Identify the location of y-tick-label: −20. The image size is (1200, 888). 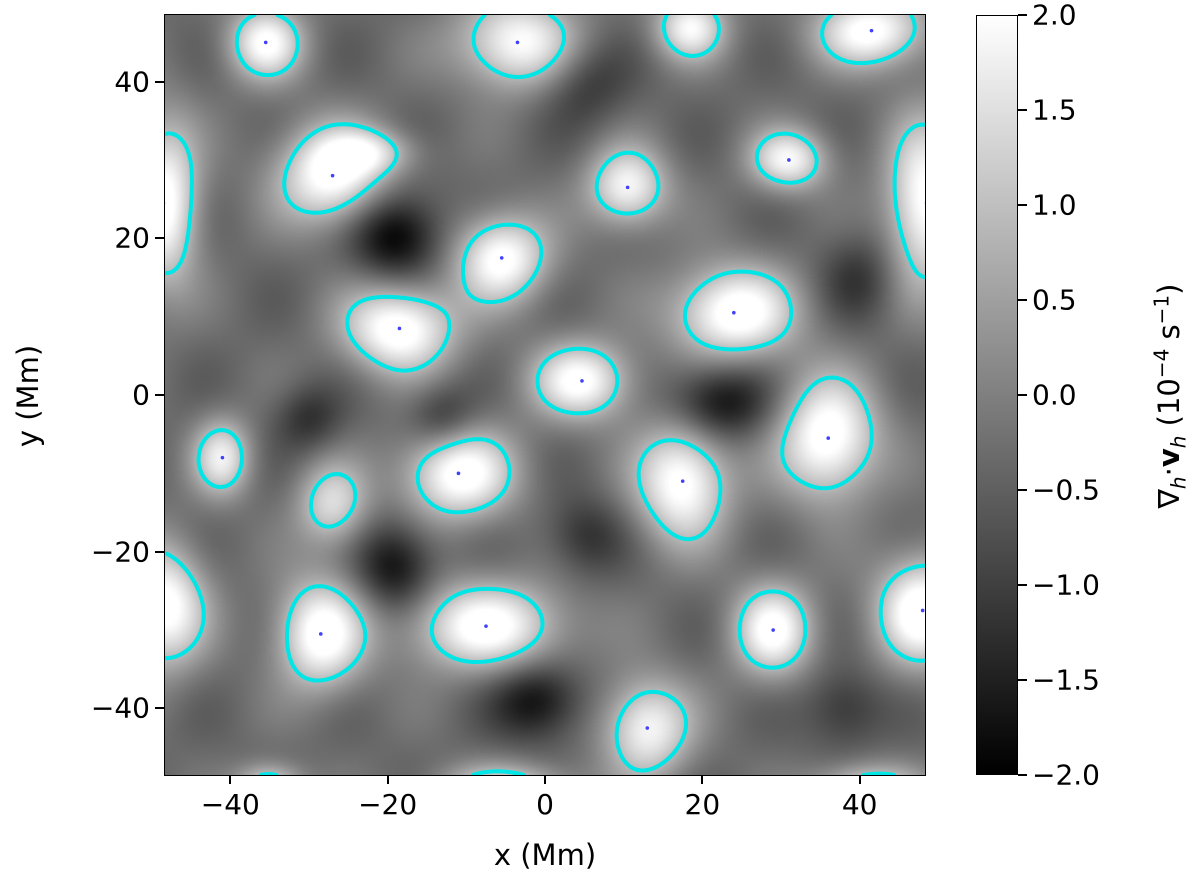
(120, 552).